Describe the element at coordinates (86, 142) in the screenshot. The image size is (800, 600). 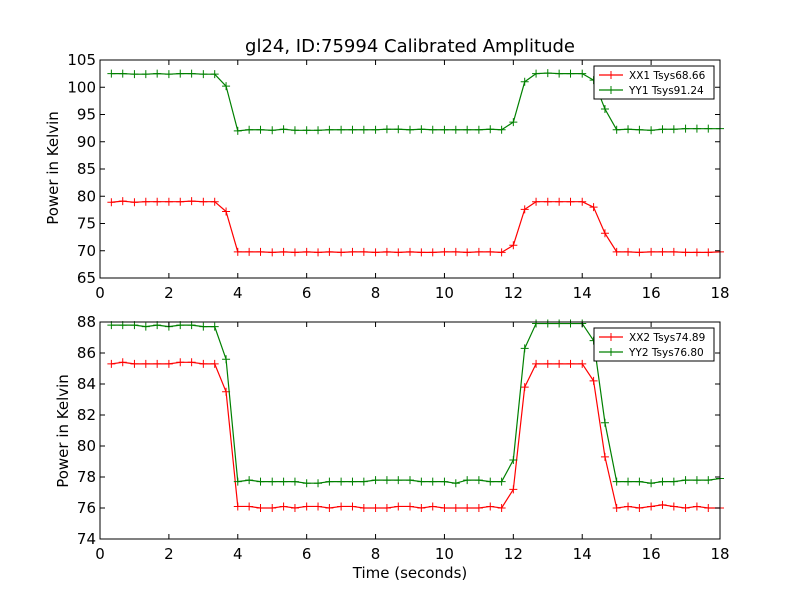
I see `y-tick-label: 90` at that location.